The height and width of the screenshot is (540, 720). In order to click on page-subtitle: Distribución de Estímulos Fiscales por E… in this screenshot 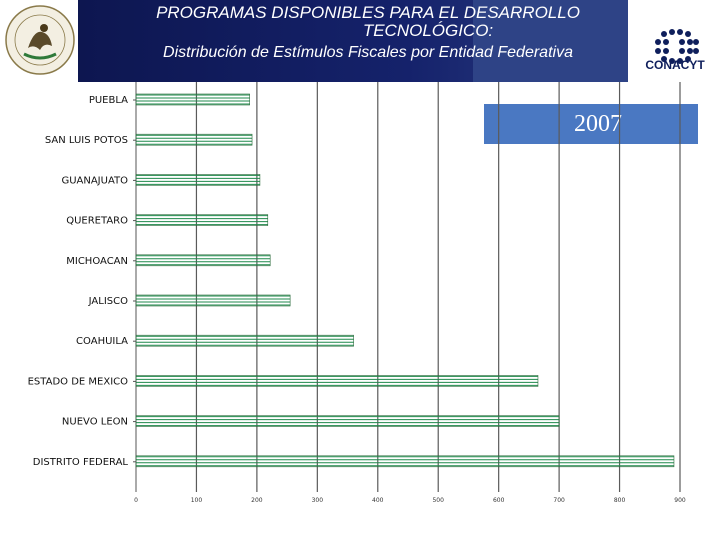, I will do `click(368, 52)`.